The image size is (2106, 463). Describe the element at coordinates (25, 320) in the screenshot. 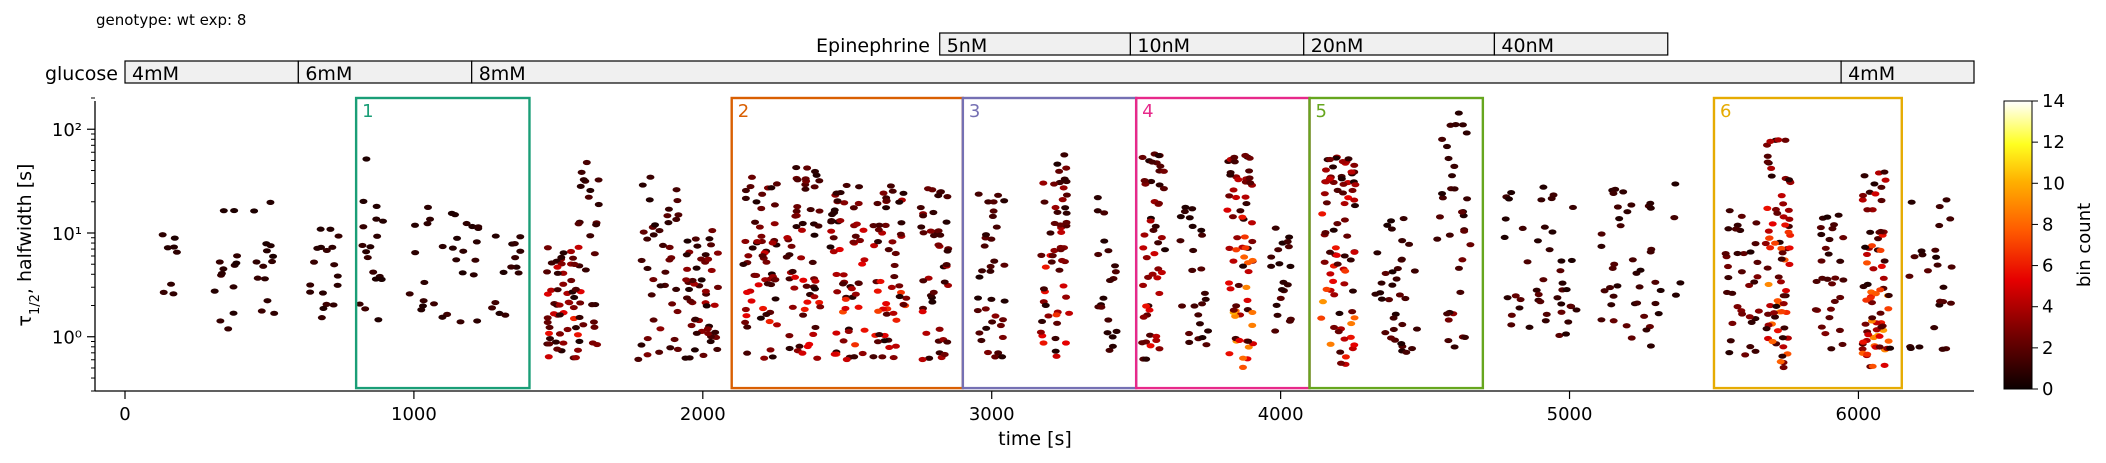

I see `y-label-tau: τ` at that location.